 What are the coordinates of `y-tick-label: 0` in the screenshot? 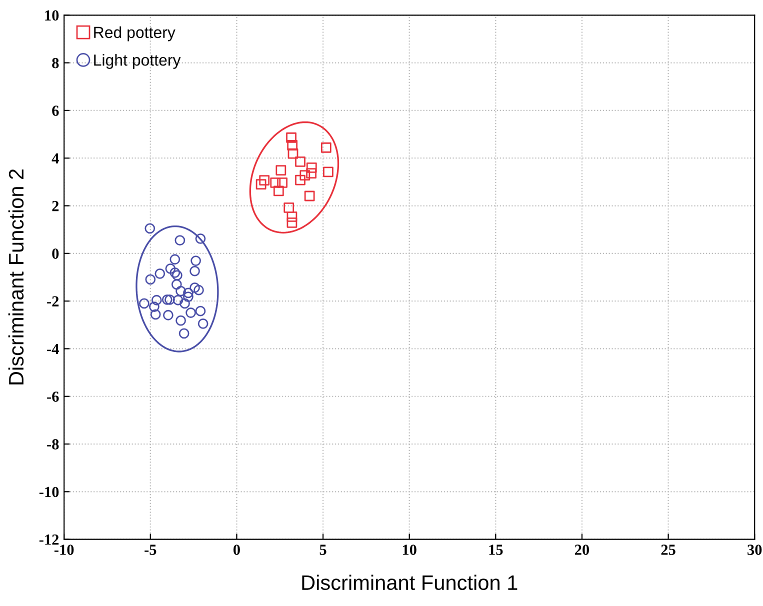 It's located at (55, 253).